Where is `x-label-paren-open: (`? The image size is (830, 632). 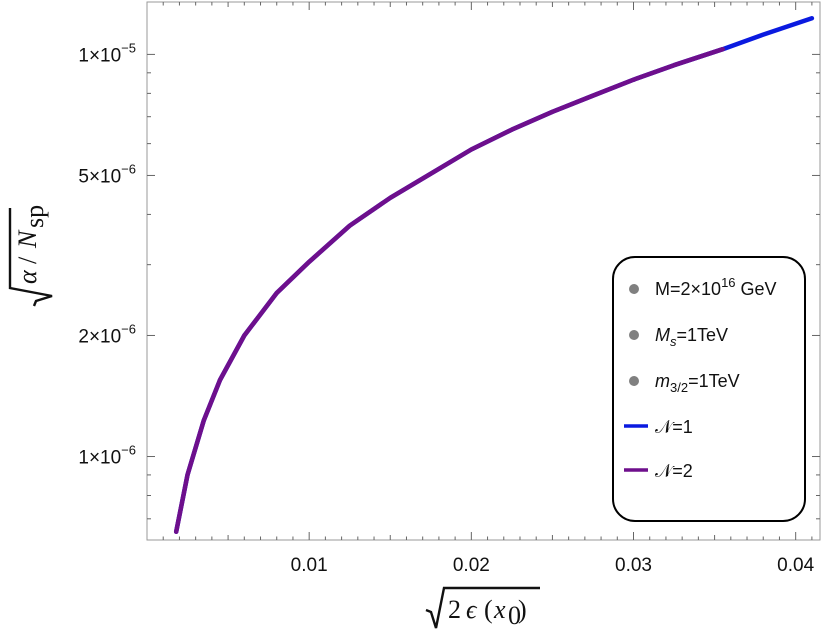 x-label-paren-open: ( is located at coordinates (488, 609).